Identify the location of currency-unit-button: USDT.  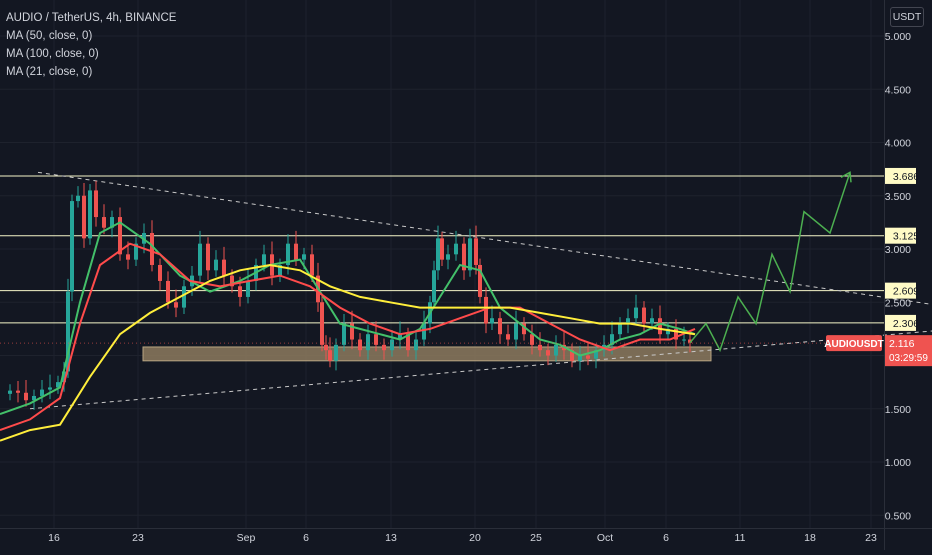
(907, 17).